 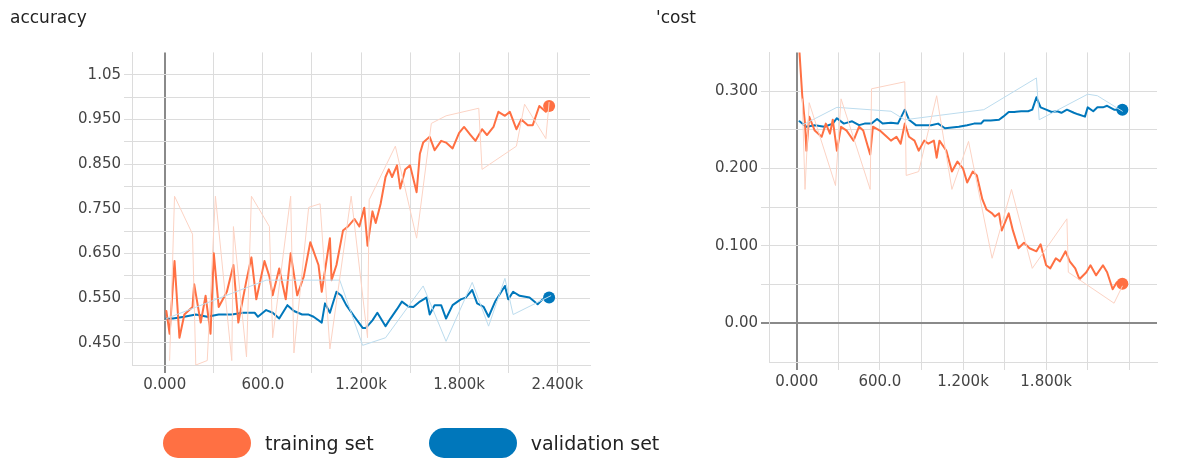 I want to click on y-tick-label: 0.00, so click(x=741, y=322).